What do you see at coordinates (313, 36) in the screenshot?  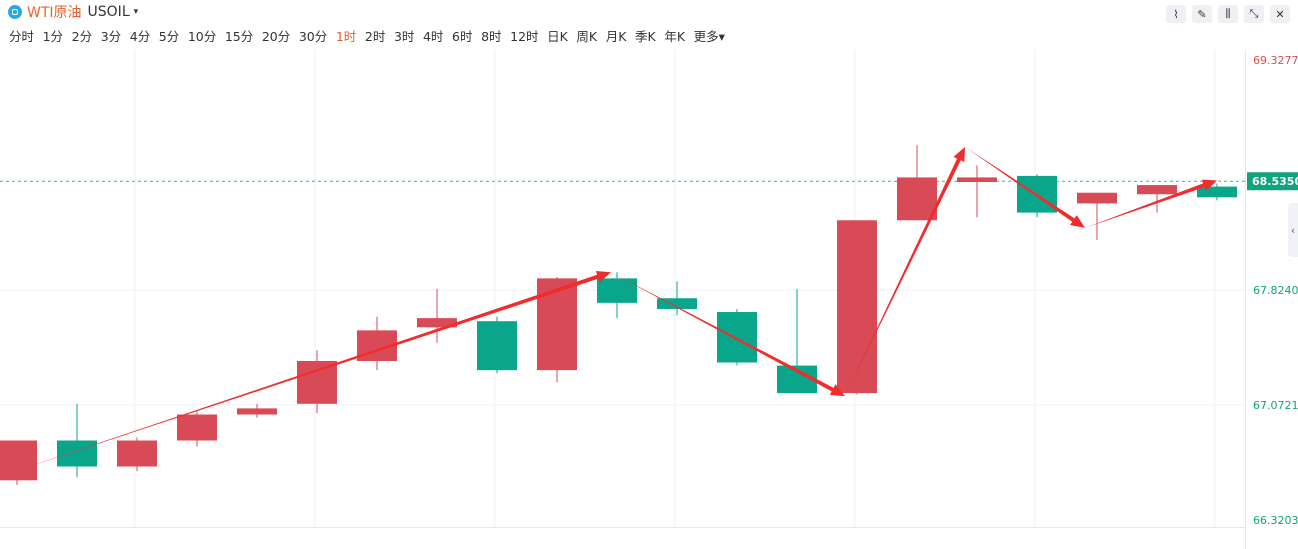 I see `period-tab: 30分` at bounding box center [313, 36].